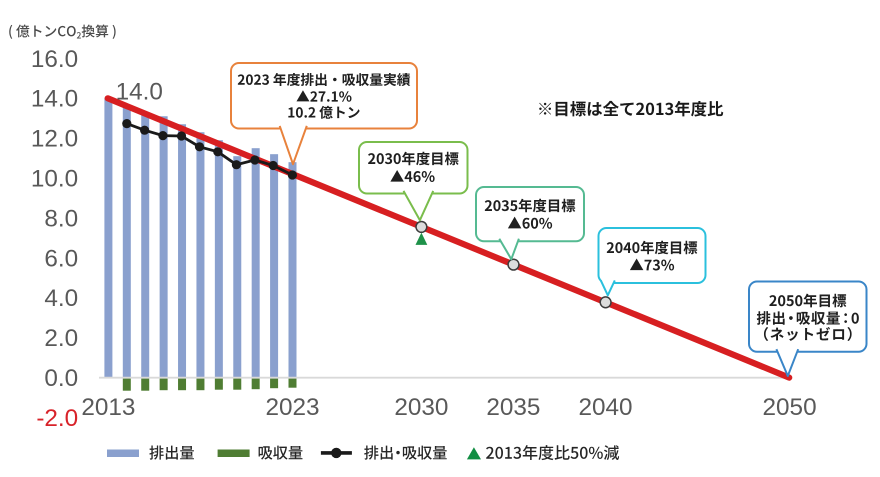  Describe the element at coordinates (292, 407) in the screenshot. I see `svg-text: 2023` at that location.